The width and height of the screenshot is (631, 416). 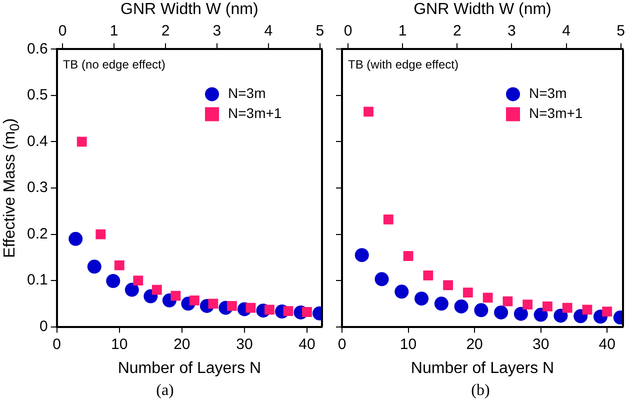 What do you see at coordinates (37, 280) in the screenshot?
I see `y-tick-label: 0.1` at bounding box center [37, 280].